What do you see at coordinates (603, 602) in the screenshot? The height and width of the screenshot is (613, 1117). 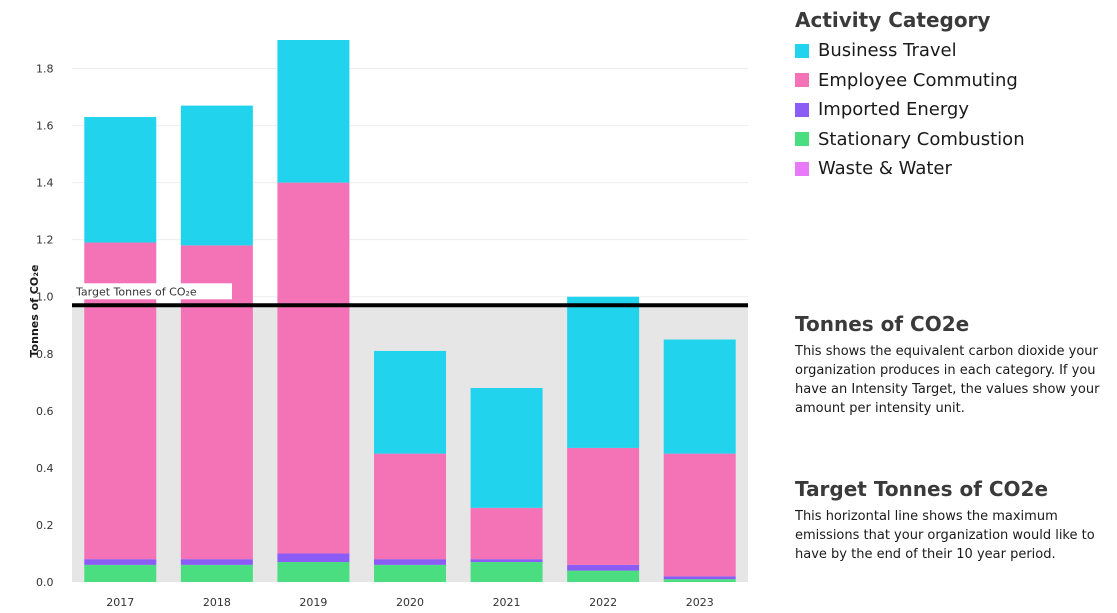 I see `x-tick-label: 2022` at bounding box center [603, 602].